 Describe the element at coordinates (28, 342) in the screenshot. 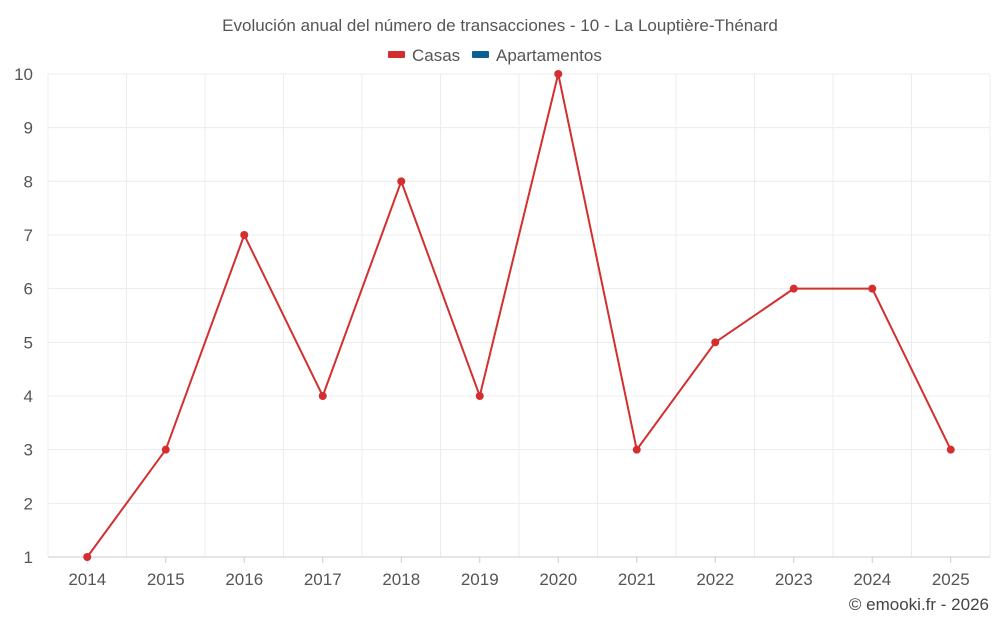

I see `y-tick-label: 5` at that location.